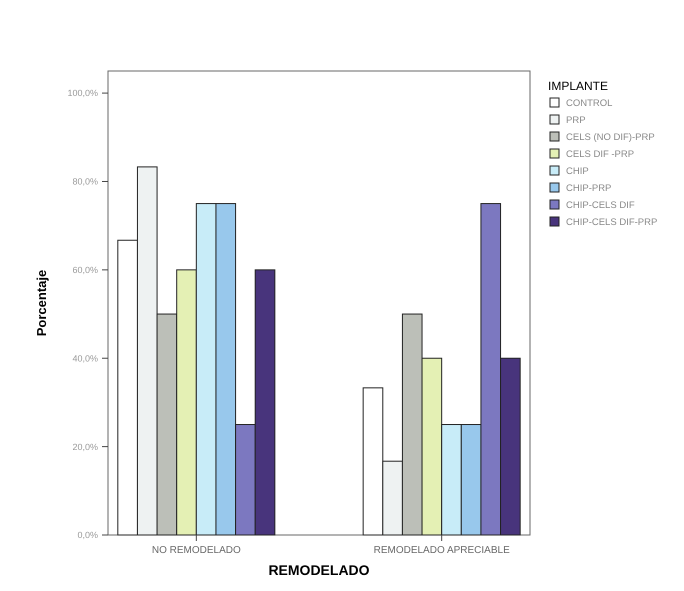 The image size is (684, 591). Describe the element at coordinates (600, 205) in the screenshot. I see `legend-label: CHIP-CELS DIF` at that location.